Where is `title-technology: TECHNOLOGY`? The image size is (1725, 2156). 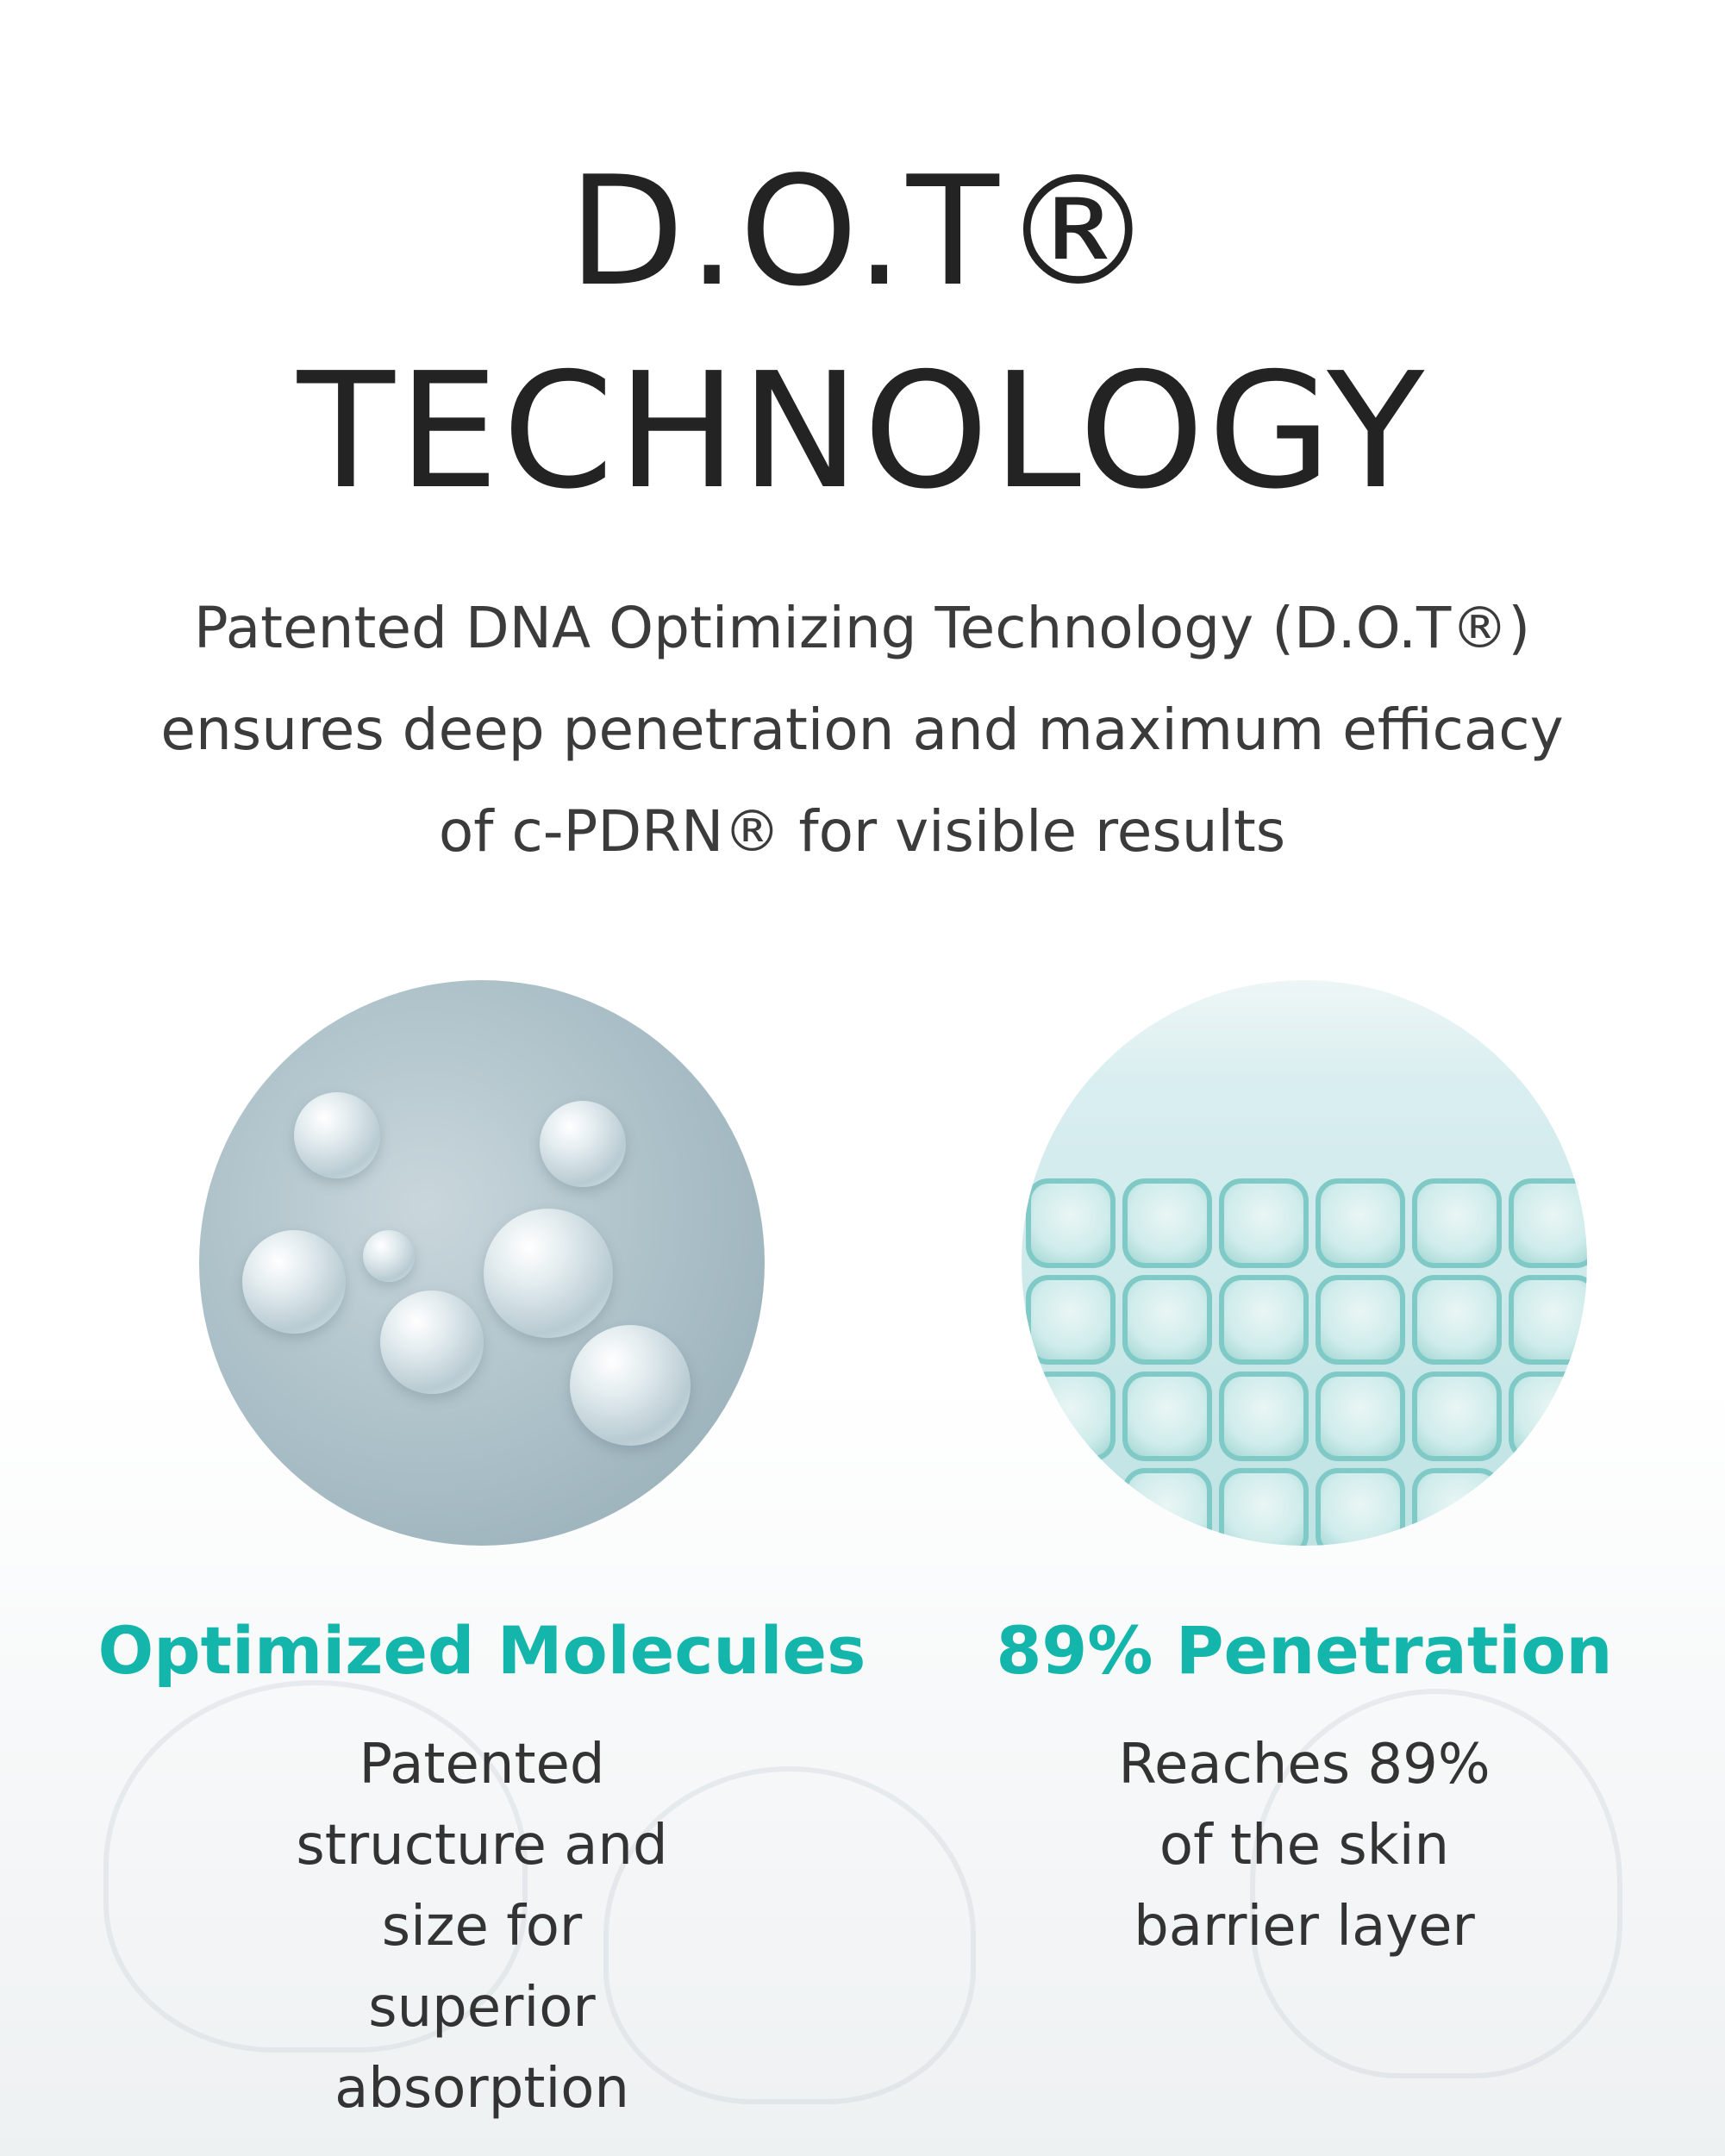
title-technology: TECHNOLOGY is located at coordinates (862, 431).